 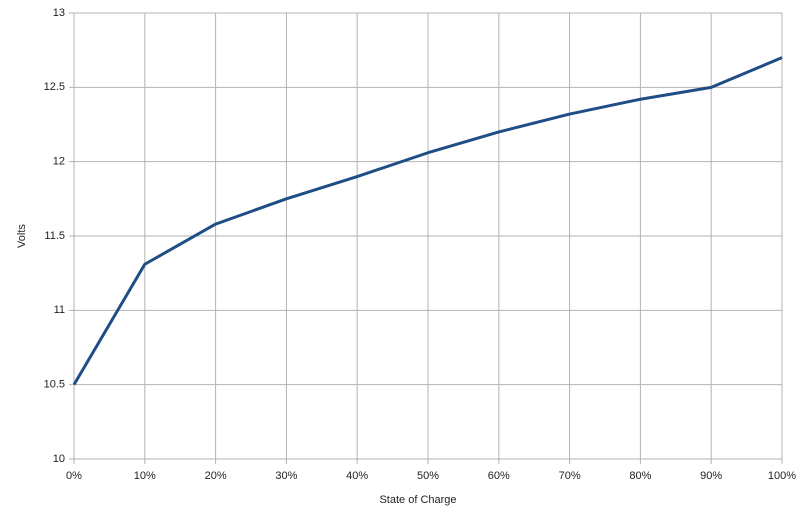 I want to click on x-tick-label: 40%, so click(x=357, y=476).